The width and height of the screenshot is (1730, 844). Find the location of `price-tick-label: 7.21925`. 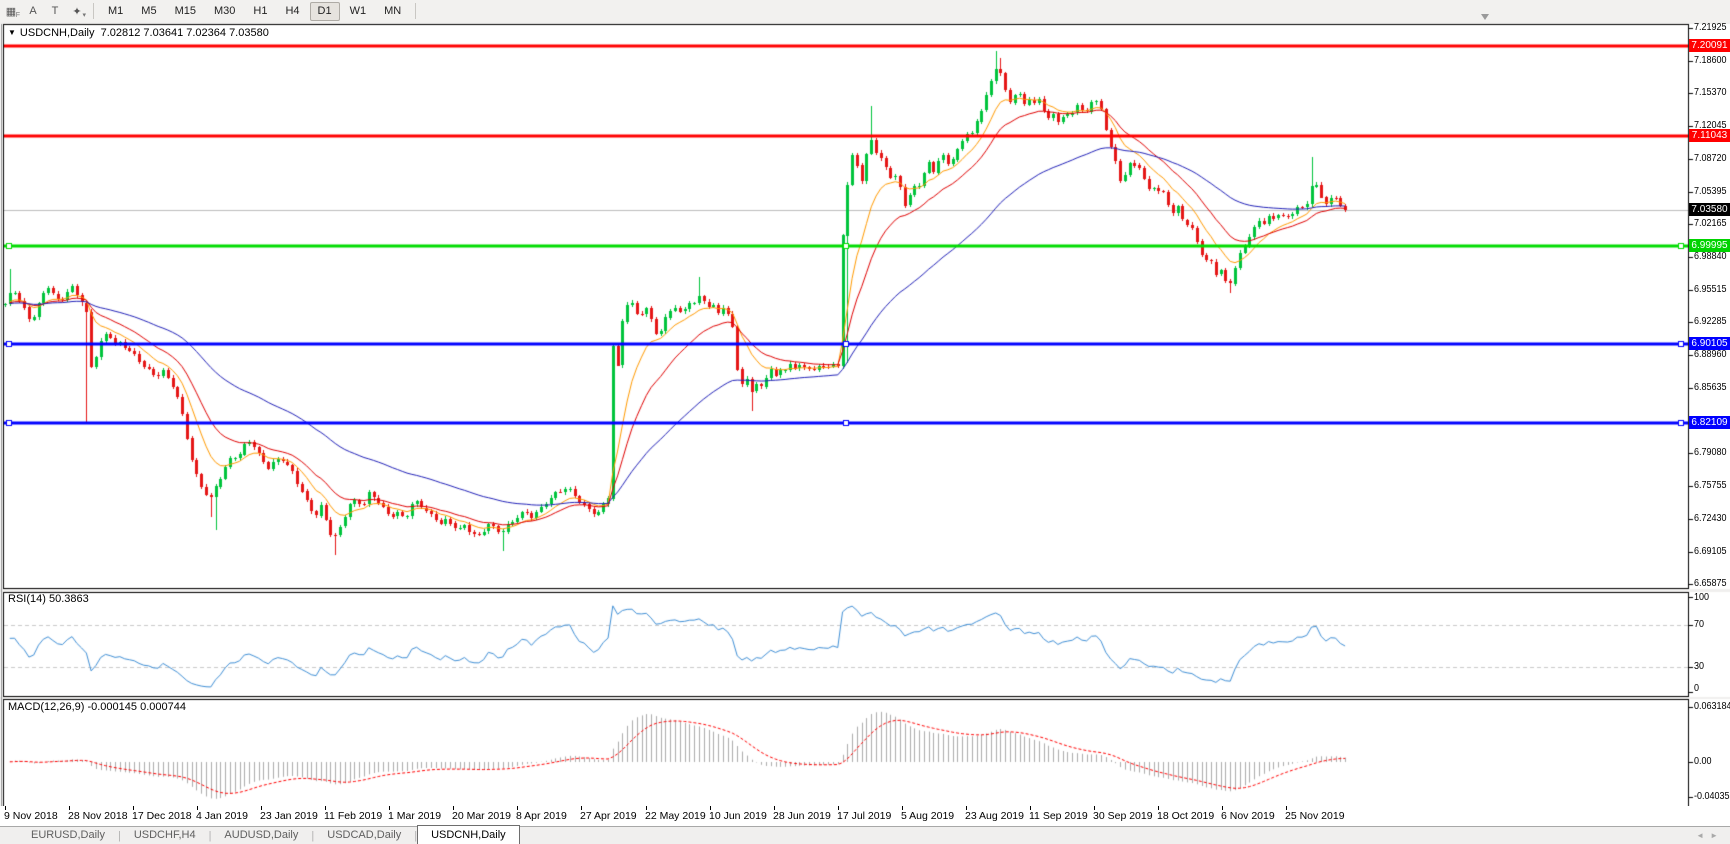

price-tick-label: 7.21925 is located at coordinates (1710, 27).